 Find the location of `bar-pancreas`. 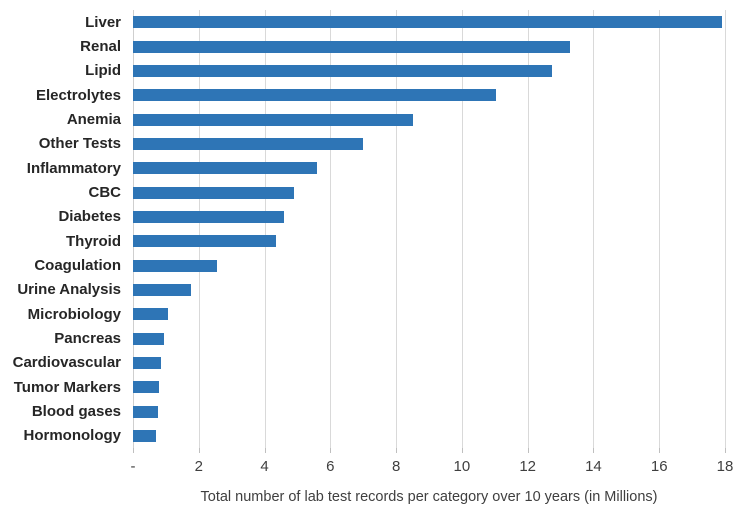

bar-pancreas is located at coordinates (149, 338).